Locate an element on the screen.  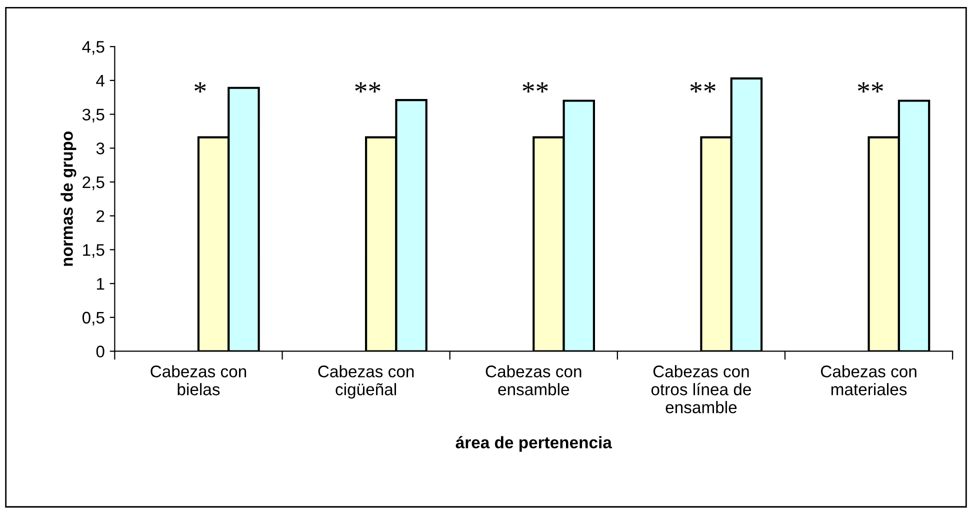
y-tick-label: 1,5 is located at coordinates (93, 251).